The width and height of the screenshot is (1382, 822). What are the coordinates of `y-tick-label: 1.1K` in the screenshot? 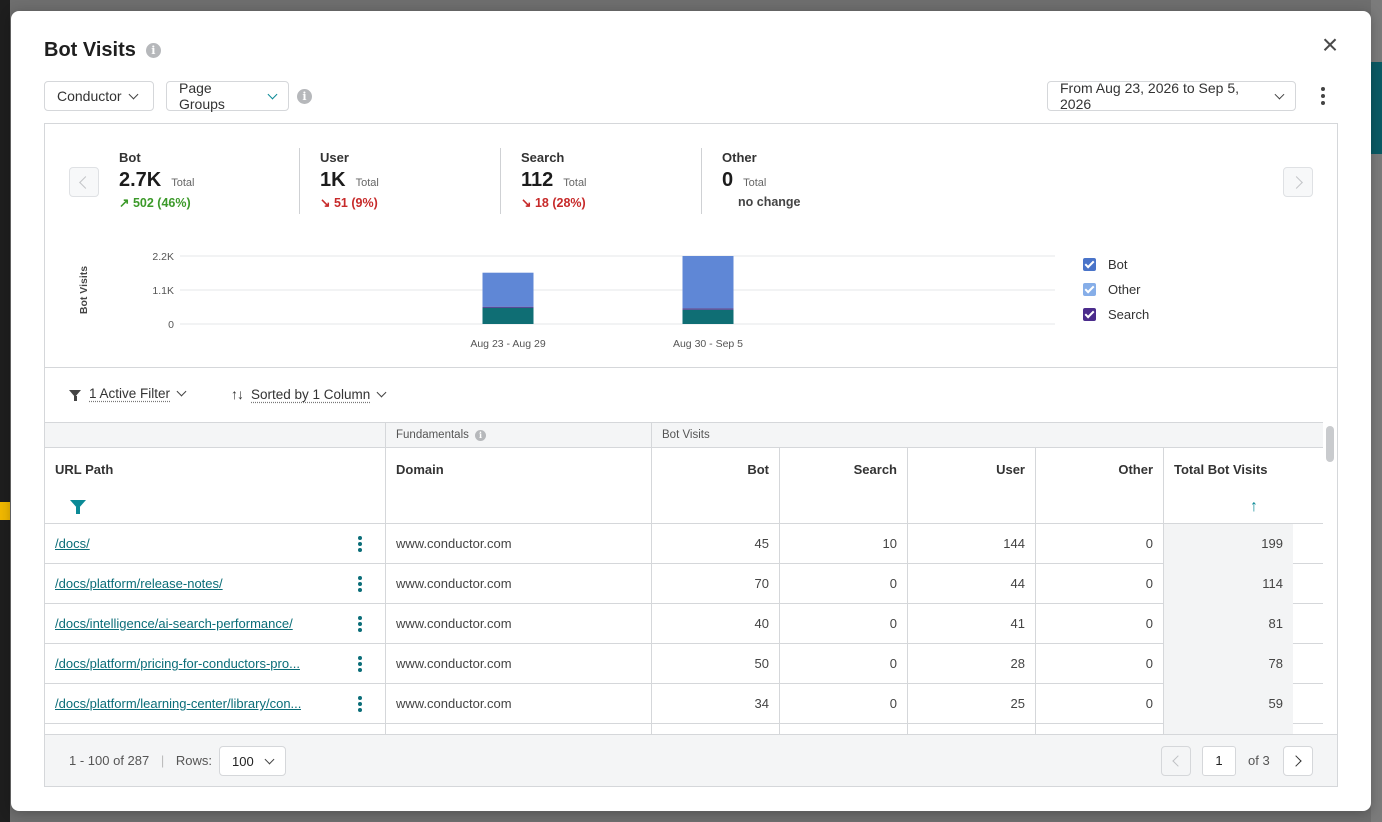 It's located at (163, 291).